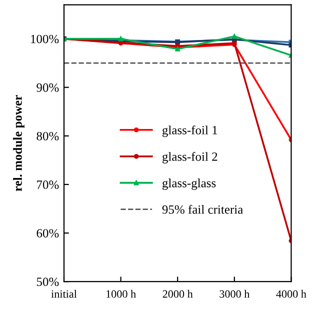 The image size is (320, 320). I want to click on x-tick-label: 4000 h, so click(291, 294).